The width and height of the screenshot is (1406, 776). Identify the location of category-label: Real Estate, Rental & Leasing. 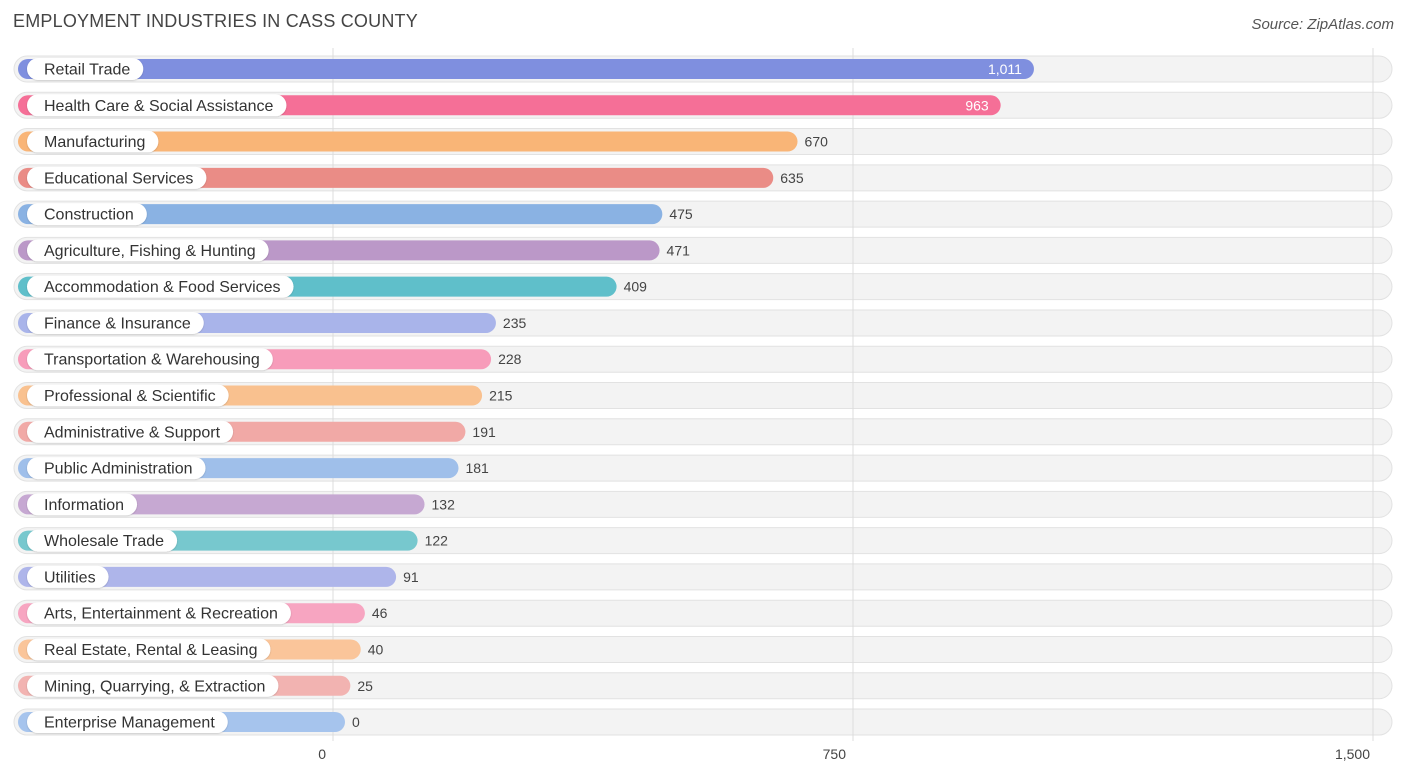
(150, 650).